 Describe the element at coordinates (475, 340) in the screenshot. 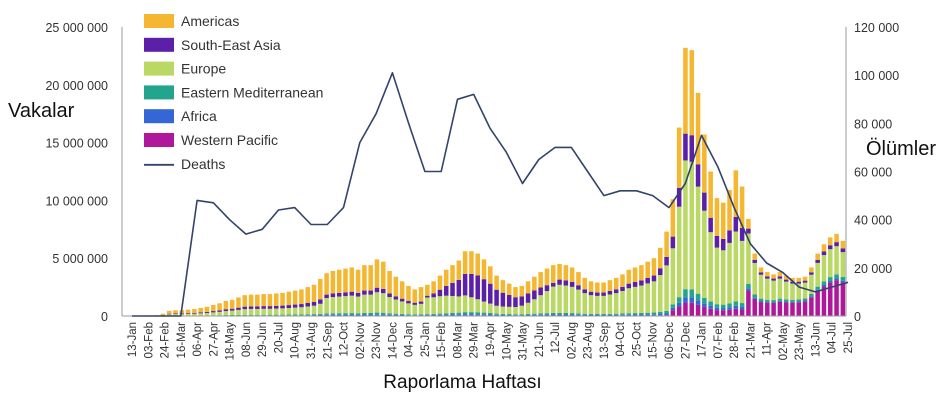

I see `x-tick-label: 29-Mar` at that location.